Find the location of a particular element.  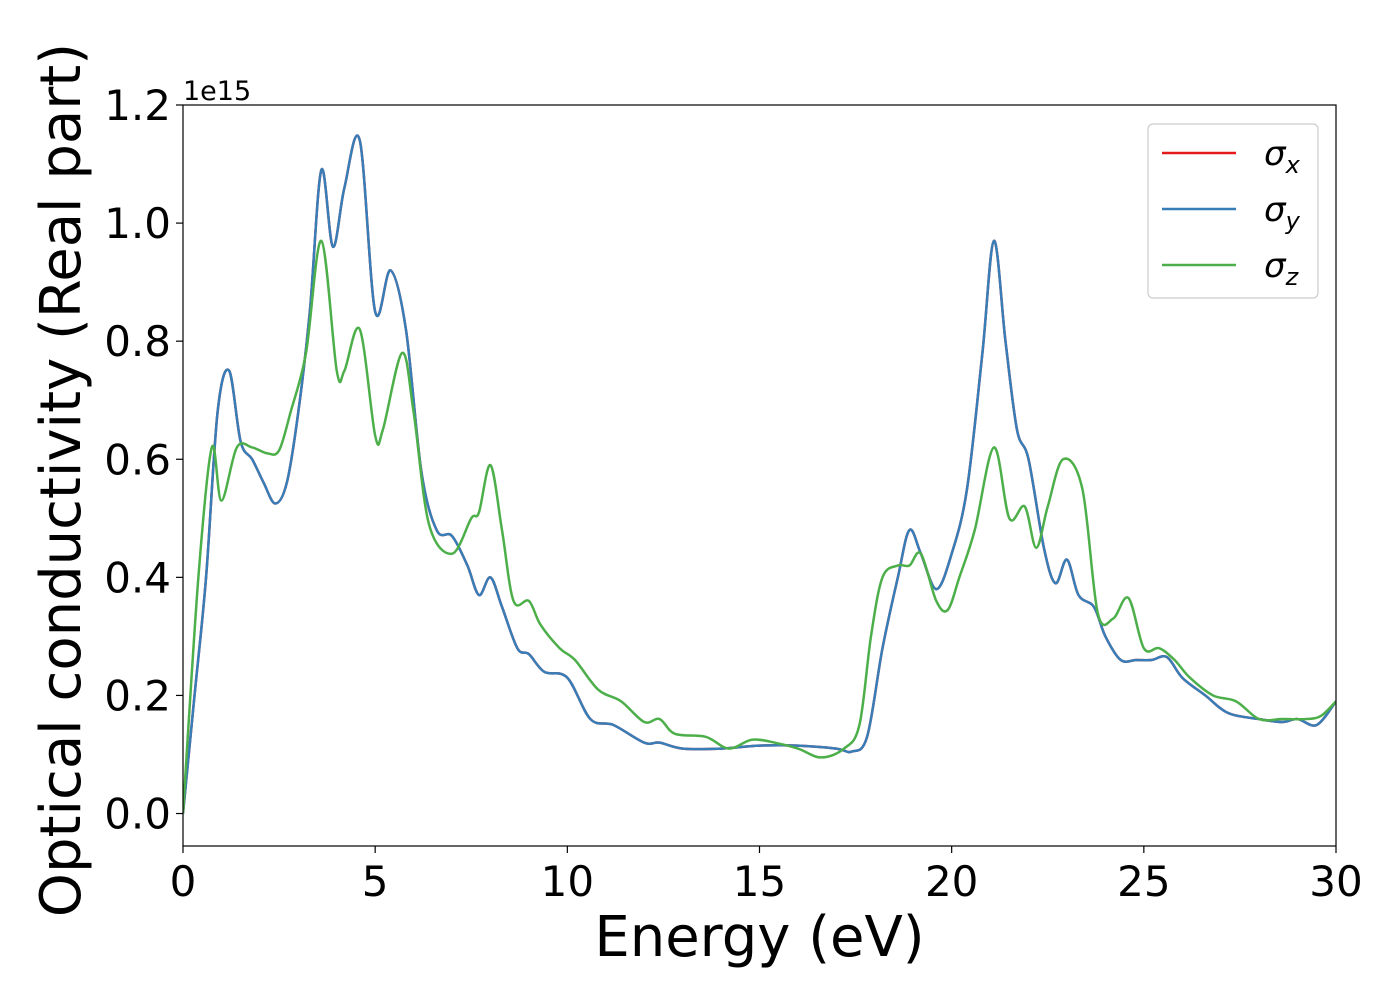

legend-label-y: σy is located at coordinates (1282, 212).